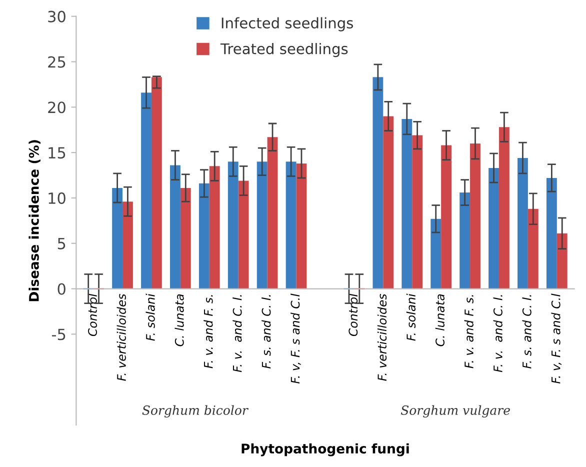 The height and width of the screenshot is (467, 586). What do you see at coordinates (57, 108) in the screenshot?
I see `y-tick-label: 20` at bounding box center [57, 108].